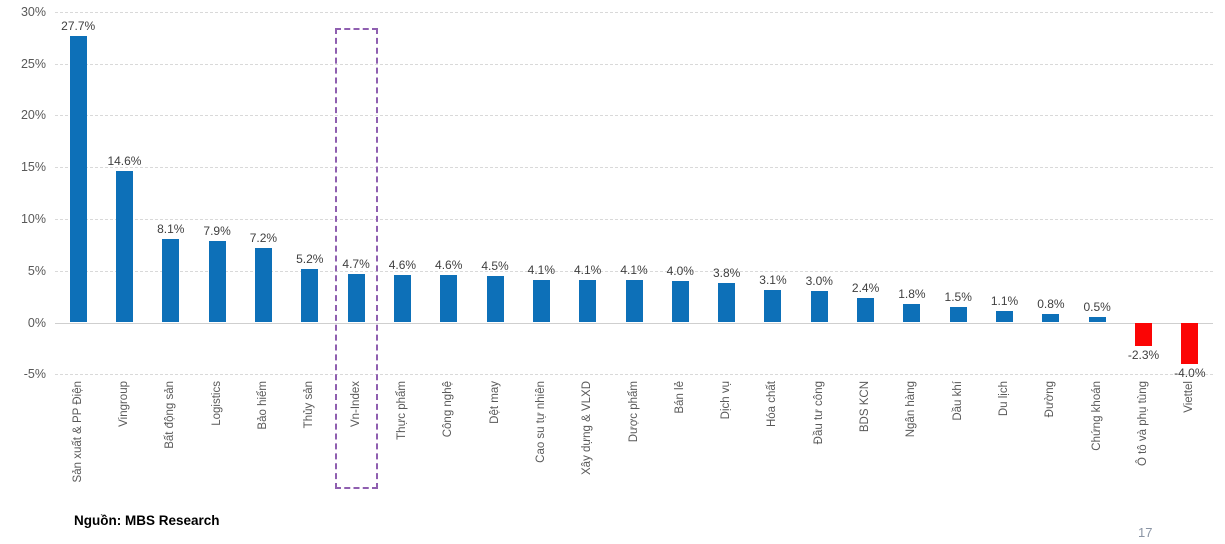 The width and height of the screenshot is (1225, 544). Describe the element at coordinates (147, 520) in the screenshot. I see `source-note: Nguồn: MBS Research` at that location.